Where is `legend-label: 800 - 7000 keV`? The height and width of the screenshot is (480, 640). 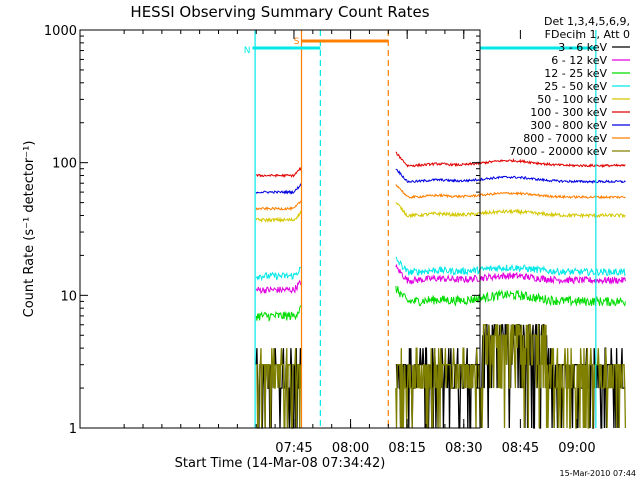
legend-label: 800 - 7000 keV is located at coordinates (565, 138).